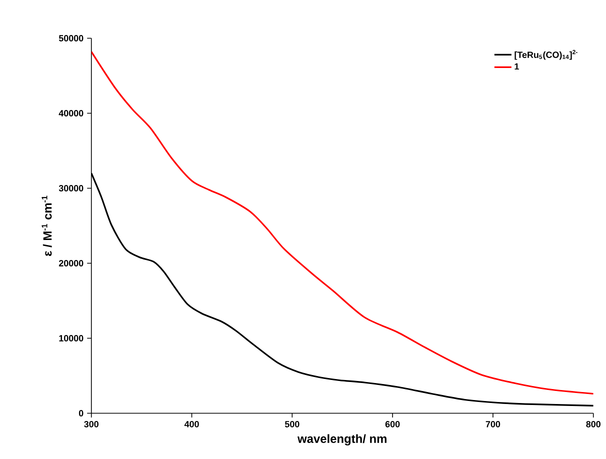  Describe the element at coordinates (546, 55) in the screenshot. I see `legend-label: [TeRu$_{5}$(CO)$_{14}$]$^{2-}$` at that location.